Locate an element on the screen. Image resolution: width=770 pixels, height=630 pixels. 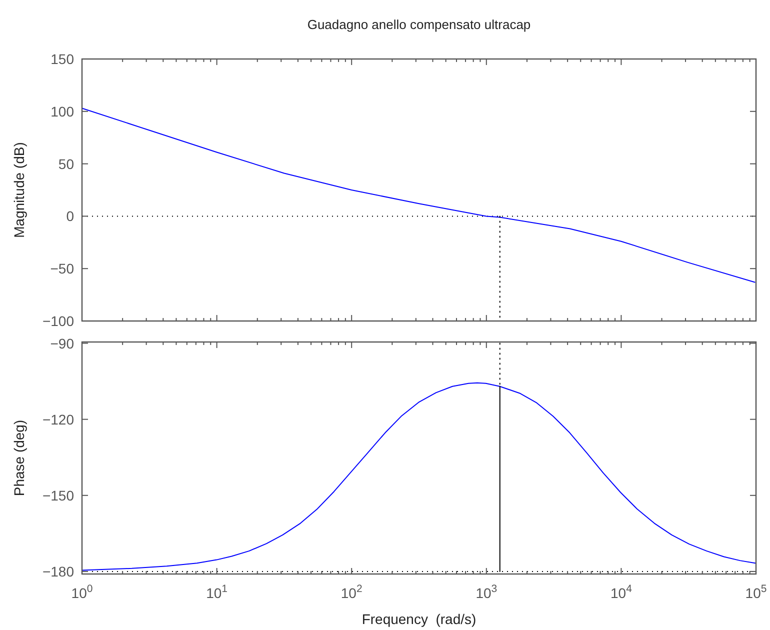
x-tick-label: 10$^{0}$ is located at coordinates (82, 592).